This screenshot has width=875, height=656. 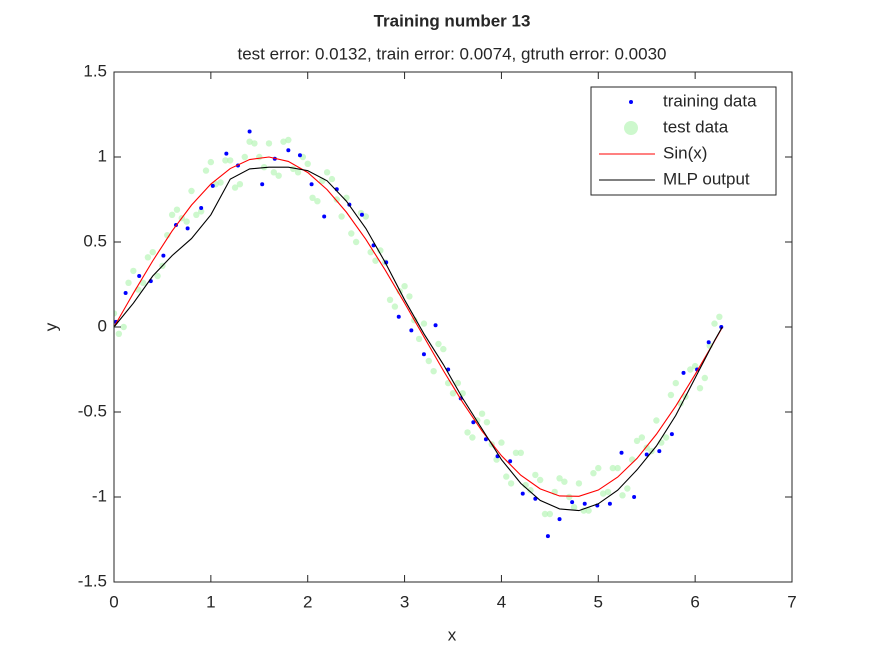 What do you see at coordinates (92, 580) in the screenshot?
I see `y-tick-label: -1.5` at bounding box center [92, 580].